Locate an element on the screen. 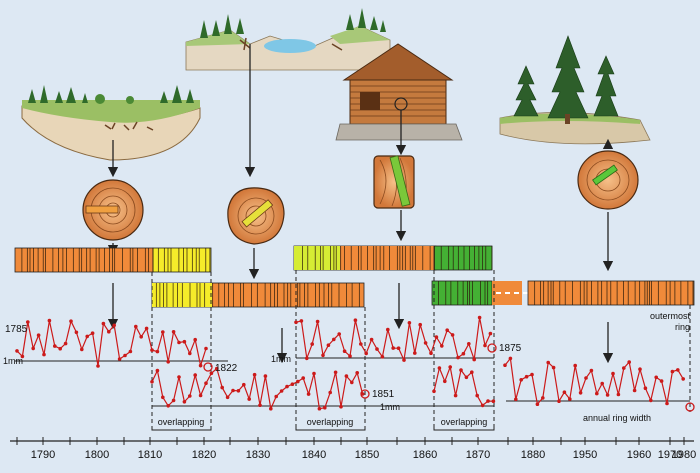 This screenshot has width=700, height=473. one-mm-label-c: 1mm is located at coordinates (390, 407).